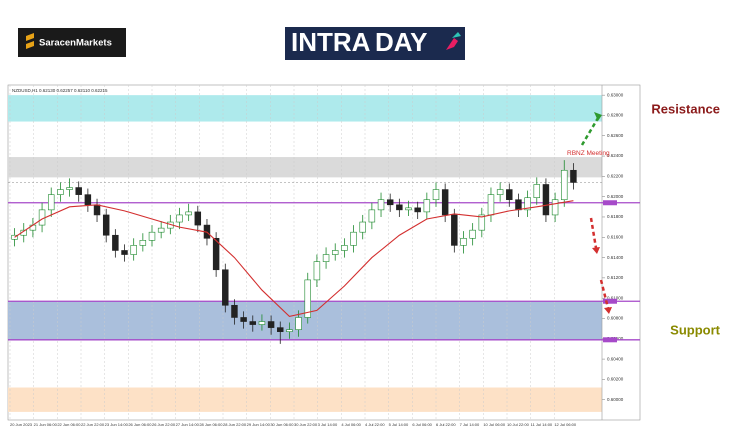  What do you see at coordinates (331, 42) in the screenshot?
I see `brand-left: INTRA` at bounding box center [331, 42].